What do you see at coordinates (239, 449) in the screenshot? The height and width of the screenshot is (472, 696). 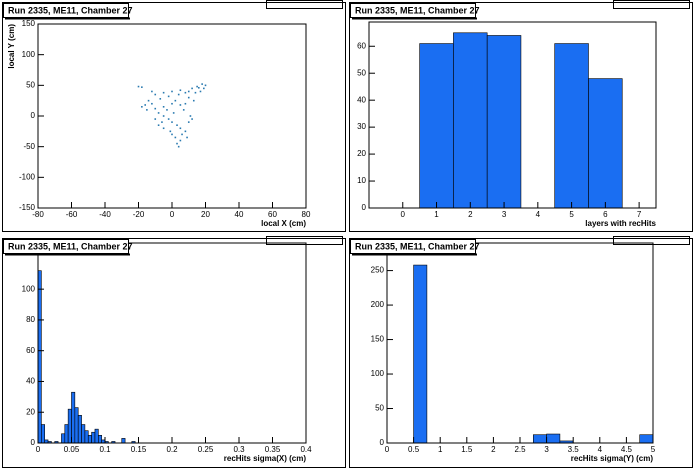 I see `x-tick-label: 0.3` at bounding box center [239, 449].